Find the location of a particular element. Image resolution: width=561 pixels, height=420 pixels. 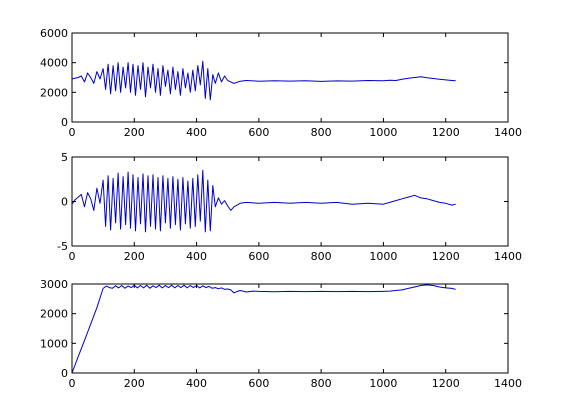

y-tick-label: 1000 is located at coordinates (54, 343).